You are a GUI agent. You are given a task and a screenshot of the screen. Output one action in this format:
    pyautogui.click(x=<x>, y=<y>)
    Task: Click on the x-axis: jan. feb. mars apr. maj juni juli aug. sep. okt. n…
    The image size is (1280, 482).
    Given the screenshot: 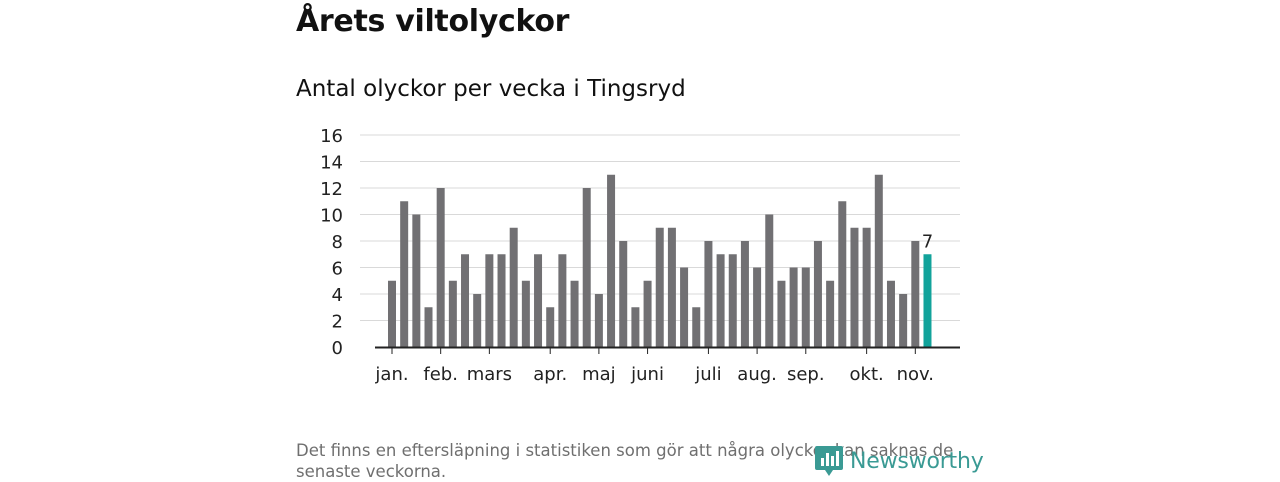 What is the action you would take?
    pyautogui.click(x=667, y=365)
    